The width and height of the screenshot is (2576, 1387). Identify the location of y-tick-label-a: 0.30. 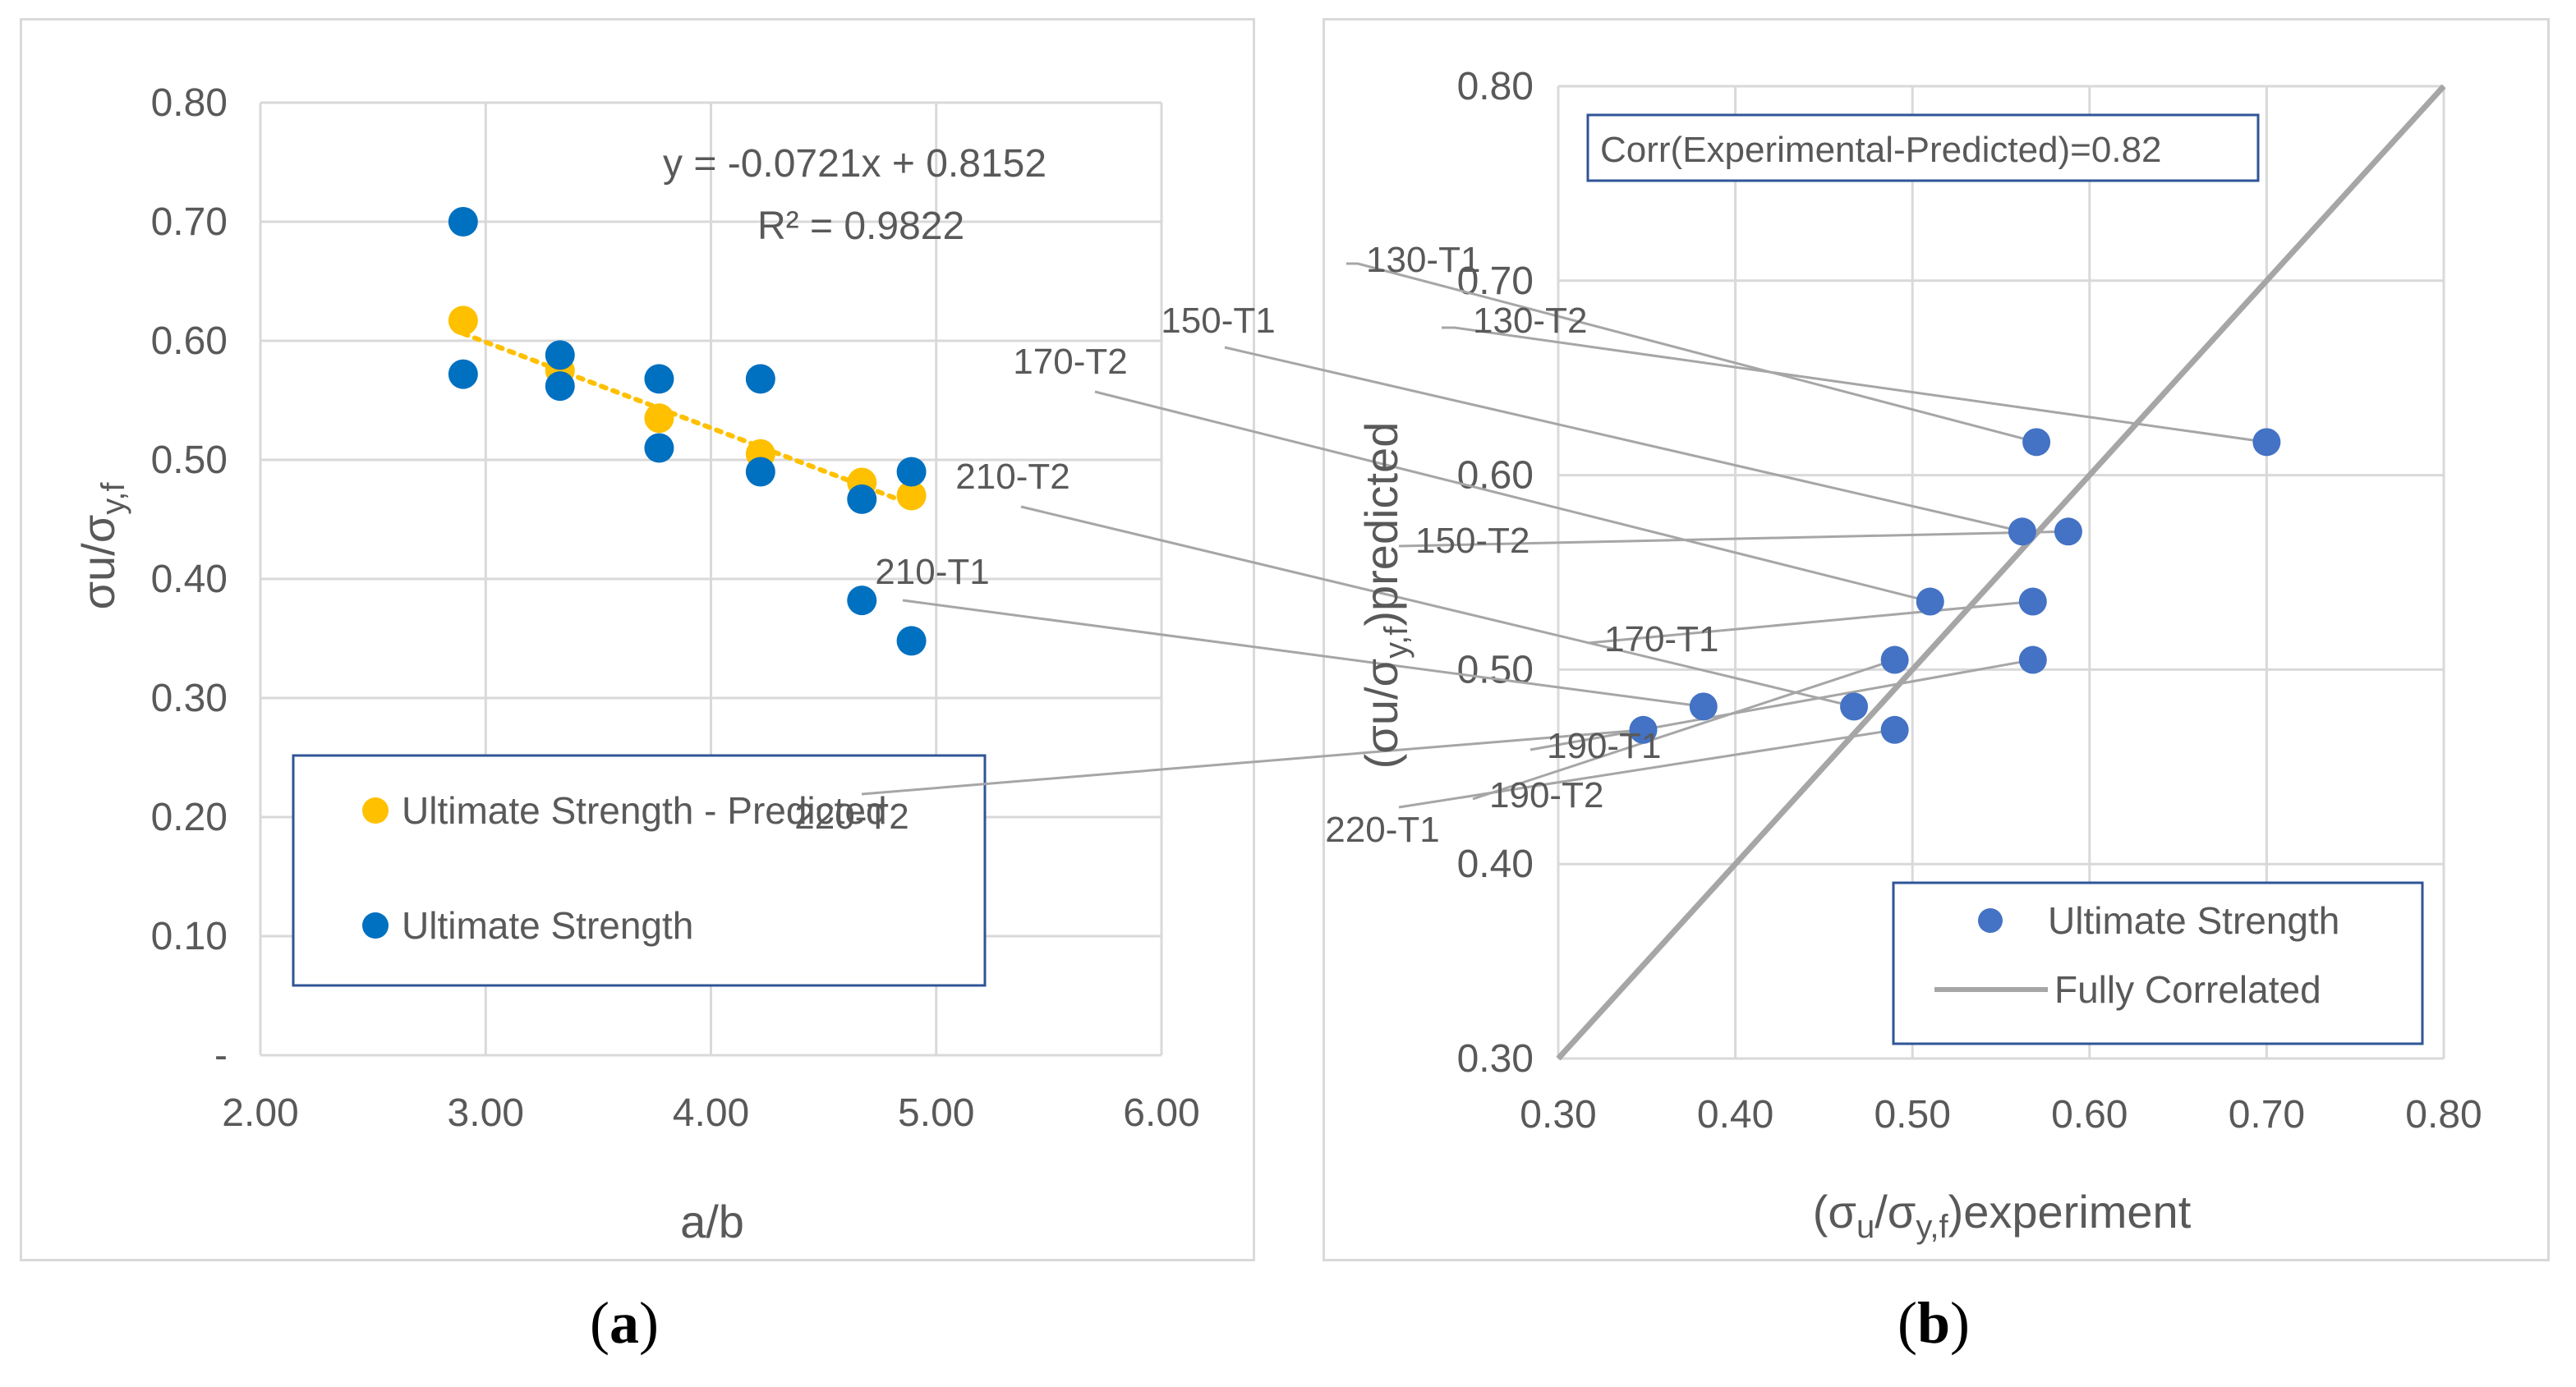
(189, 698).